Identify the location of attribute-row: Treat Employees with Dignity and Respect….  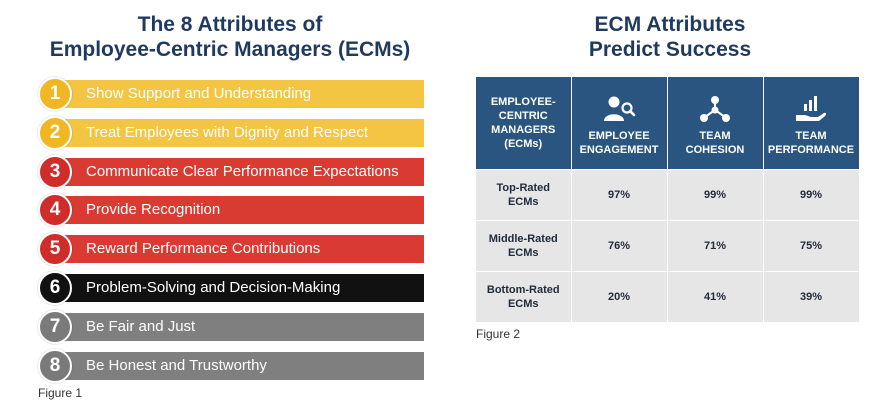
(231, 132).